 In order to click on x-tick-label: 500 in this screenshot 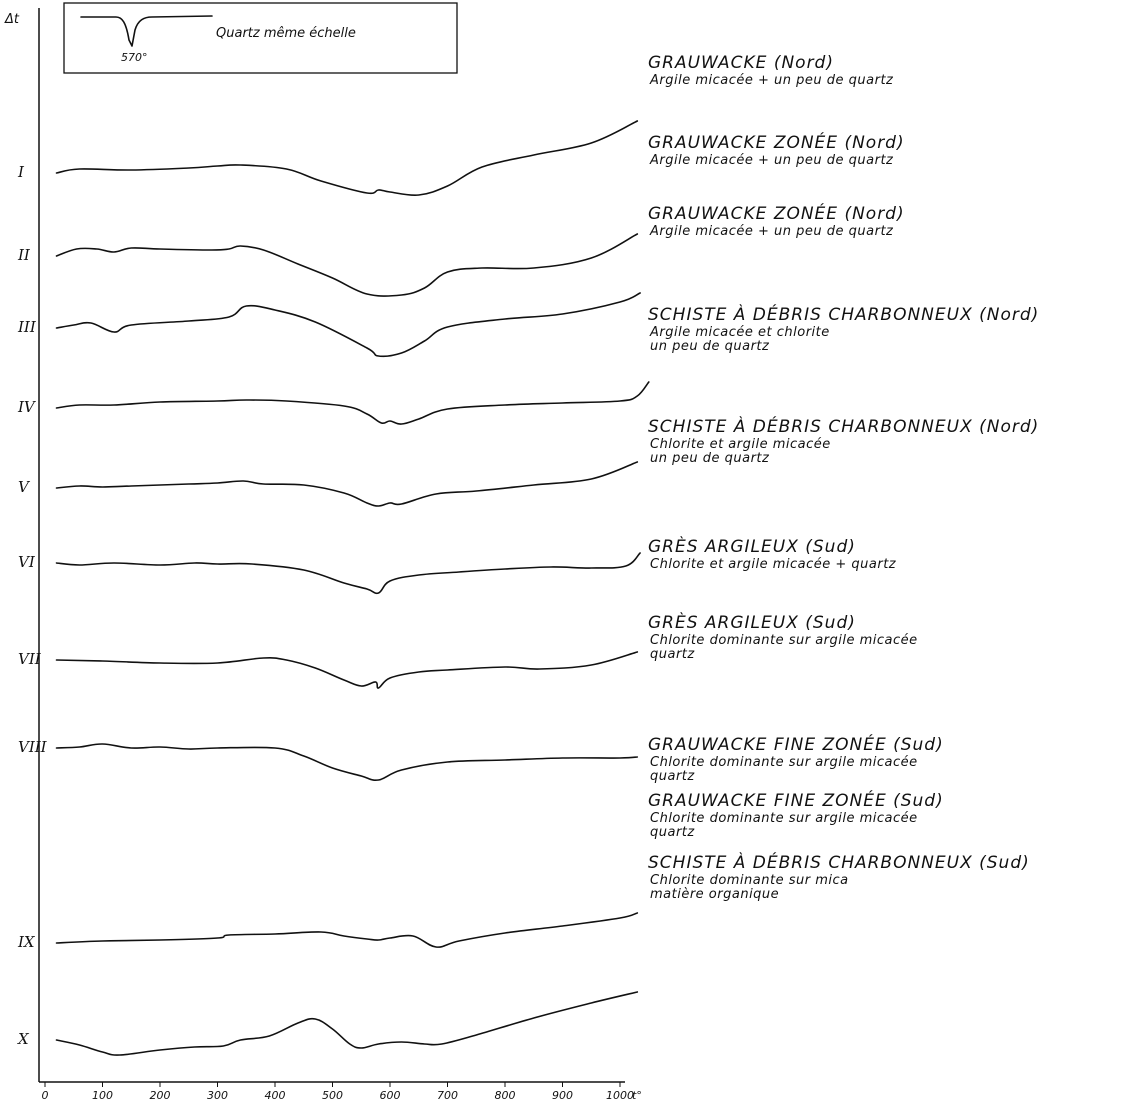, I will do `click(332, 1095)`.